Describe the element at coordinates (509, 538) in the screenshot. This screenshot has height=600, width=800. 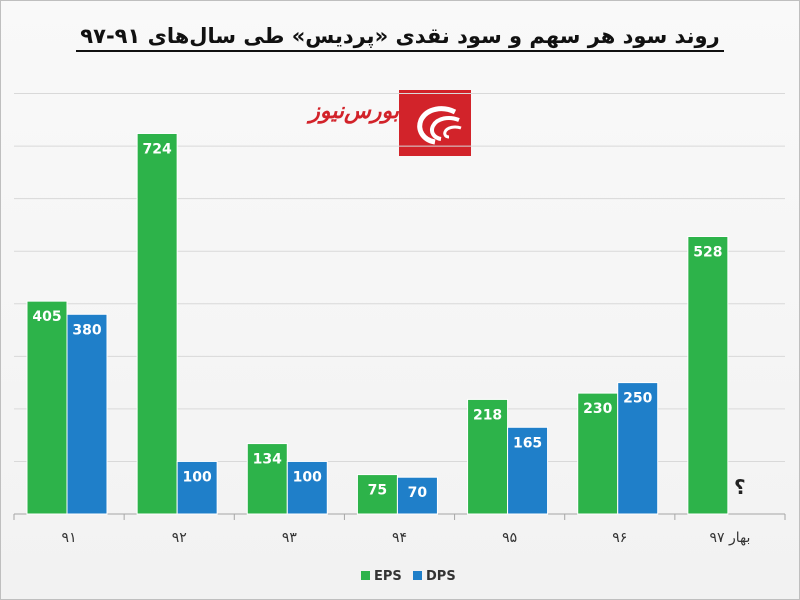
I see `x-tick-label: ۹۵` at that location.